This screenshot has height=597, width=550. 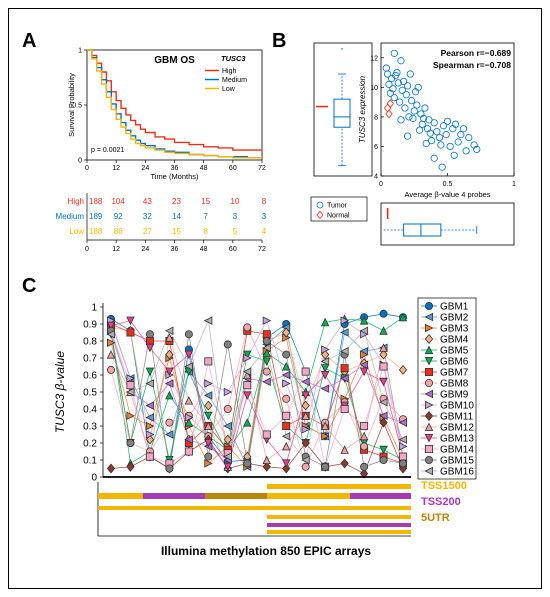 I want to click on km-legend-title: TUSC3, so click(x=233, y=58).